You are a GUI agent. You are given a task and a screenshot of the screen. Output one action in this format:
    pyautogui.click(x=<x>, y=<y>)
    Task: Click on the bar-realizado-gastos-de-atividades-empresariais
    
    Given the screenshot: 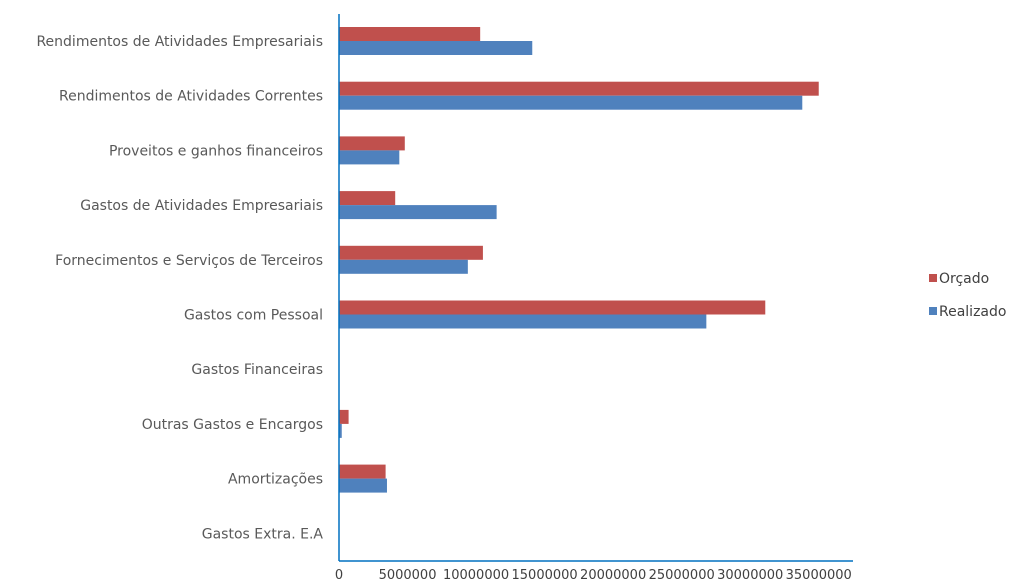 What is the action you would take?
    pyautogui.click(x=418, y=212)
    